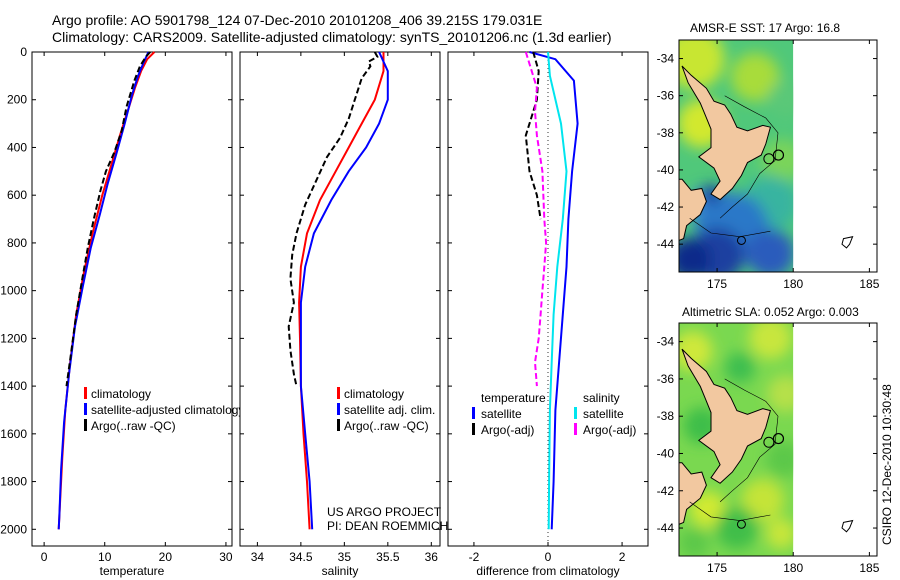 The height and width of the screenshot is (580, 900). I want to click on sla_map-panel: -34 -36 -38 -40 -42 -44 175 180 185, so click(768, 448).